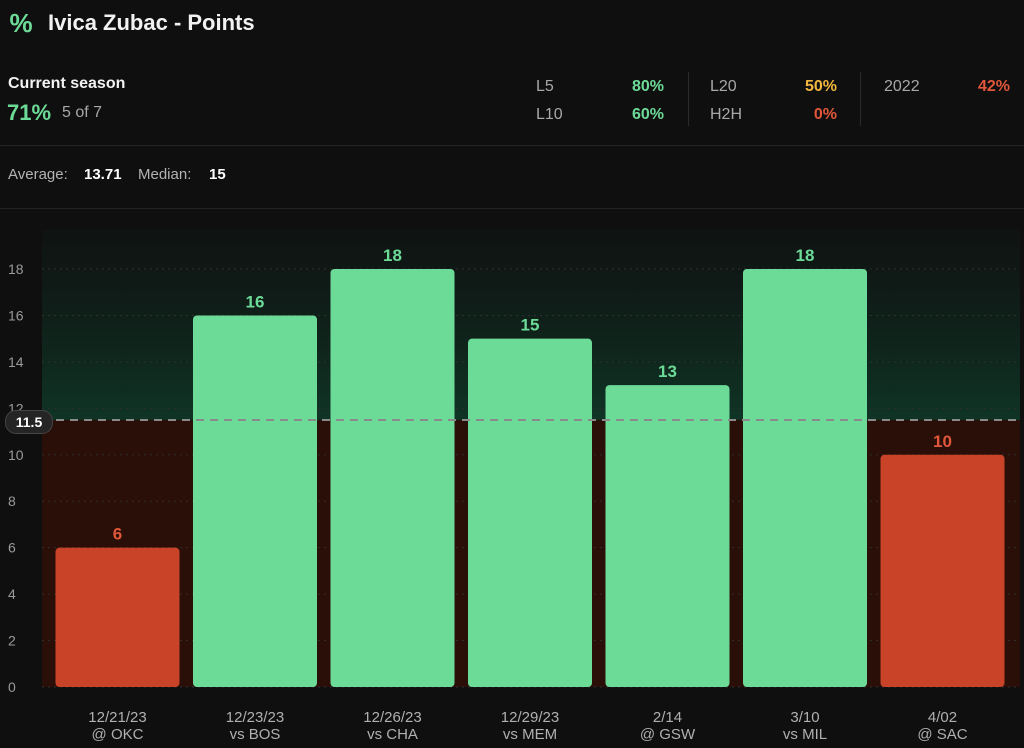  I want to click on stat-h2h-value: 0%, so click(825, 114).